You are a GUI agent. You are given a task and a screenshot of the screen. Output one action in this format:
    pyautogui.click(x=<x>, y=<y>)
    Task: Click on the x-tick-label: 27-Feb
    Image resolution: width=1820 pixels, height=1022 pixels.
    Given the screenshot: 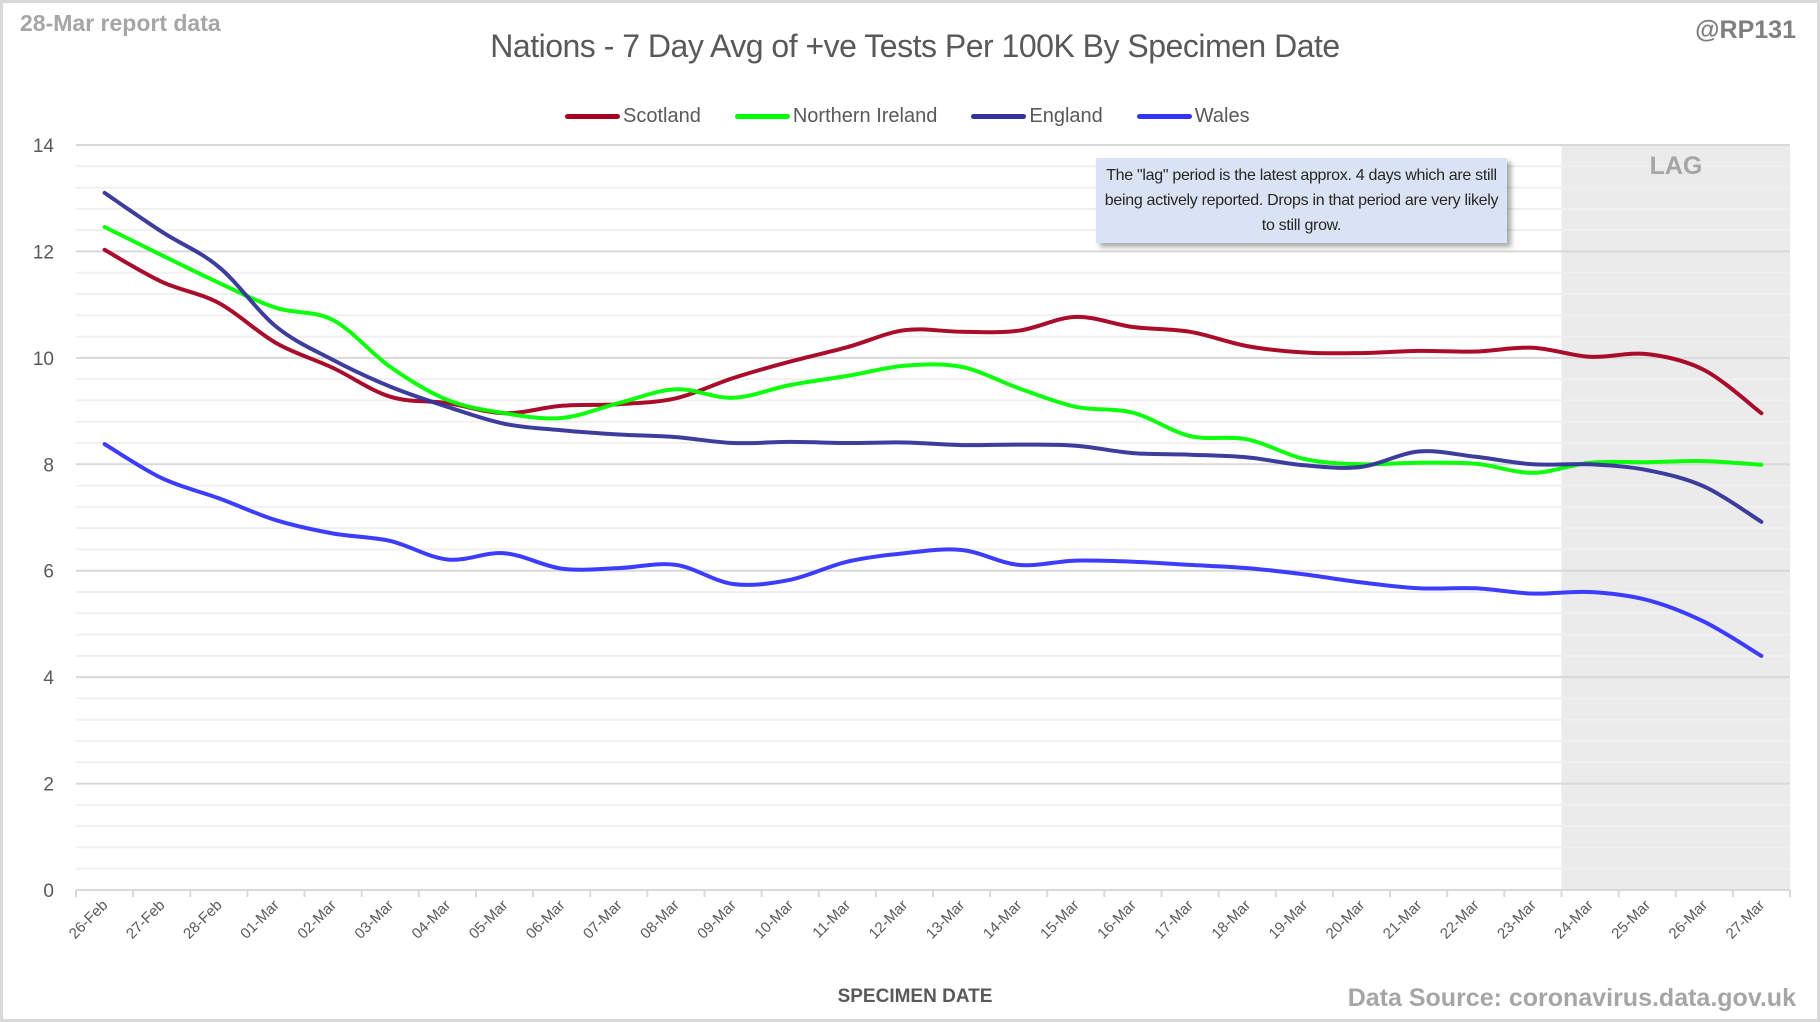 What is the action you would take?
    pyautogui.click(x=146, y=920)
    